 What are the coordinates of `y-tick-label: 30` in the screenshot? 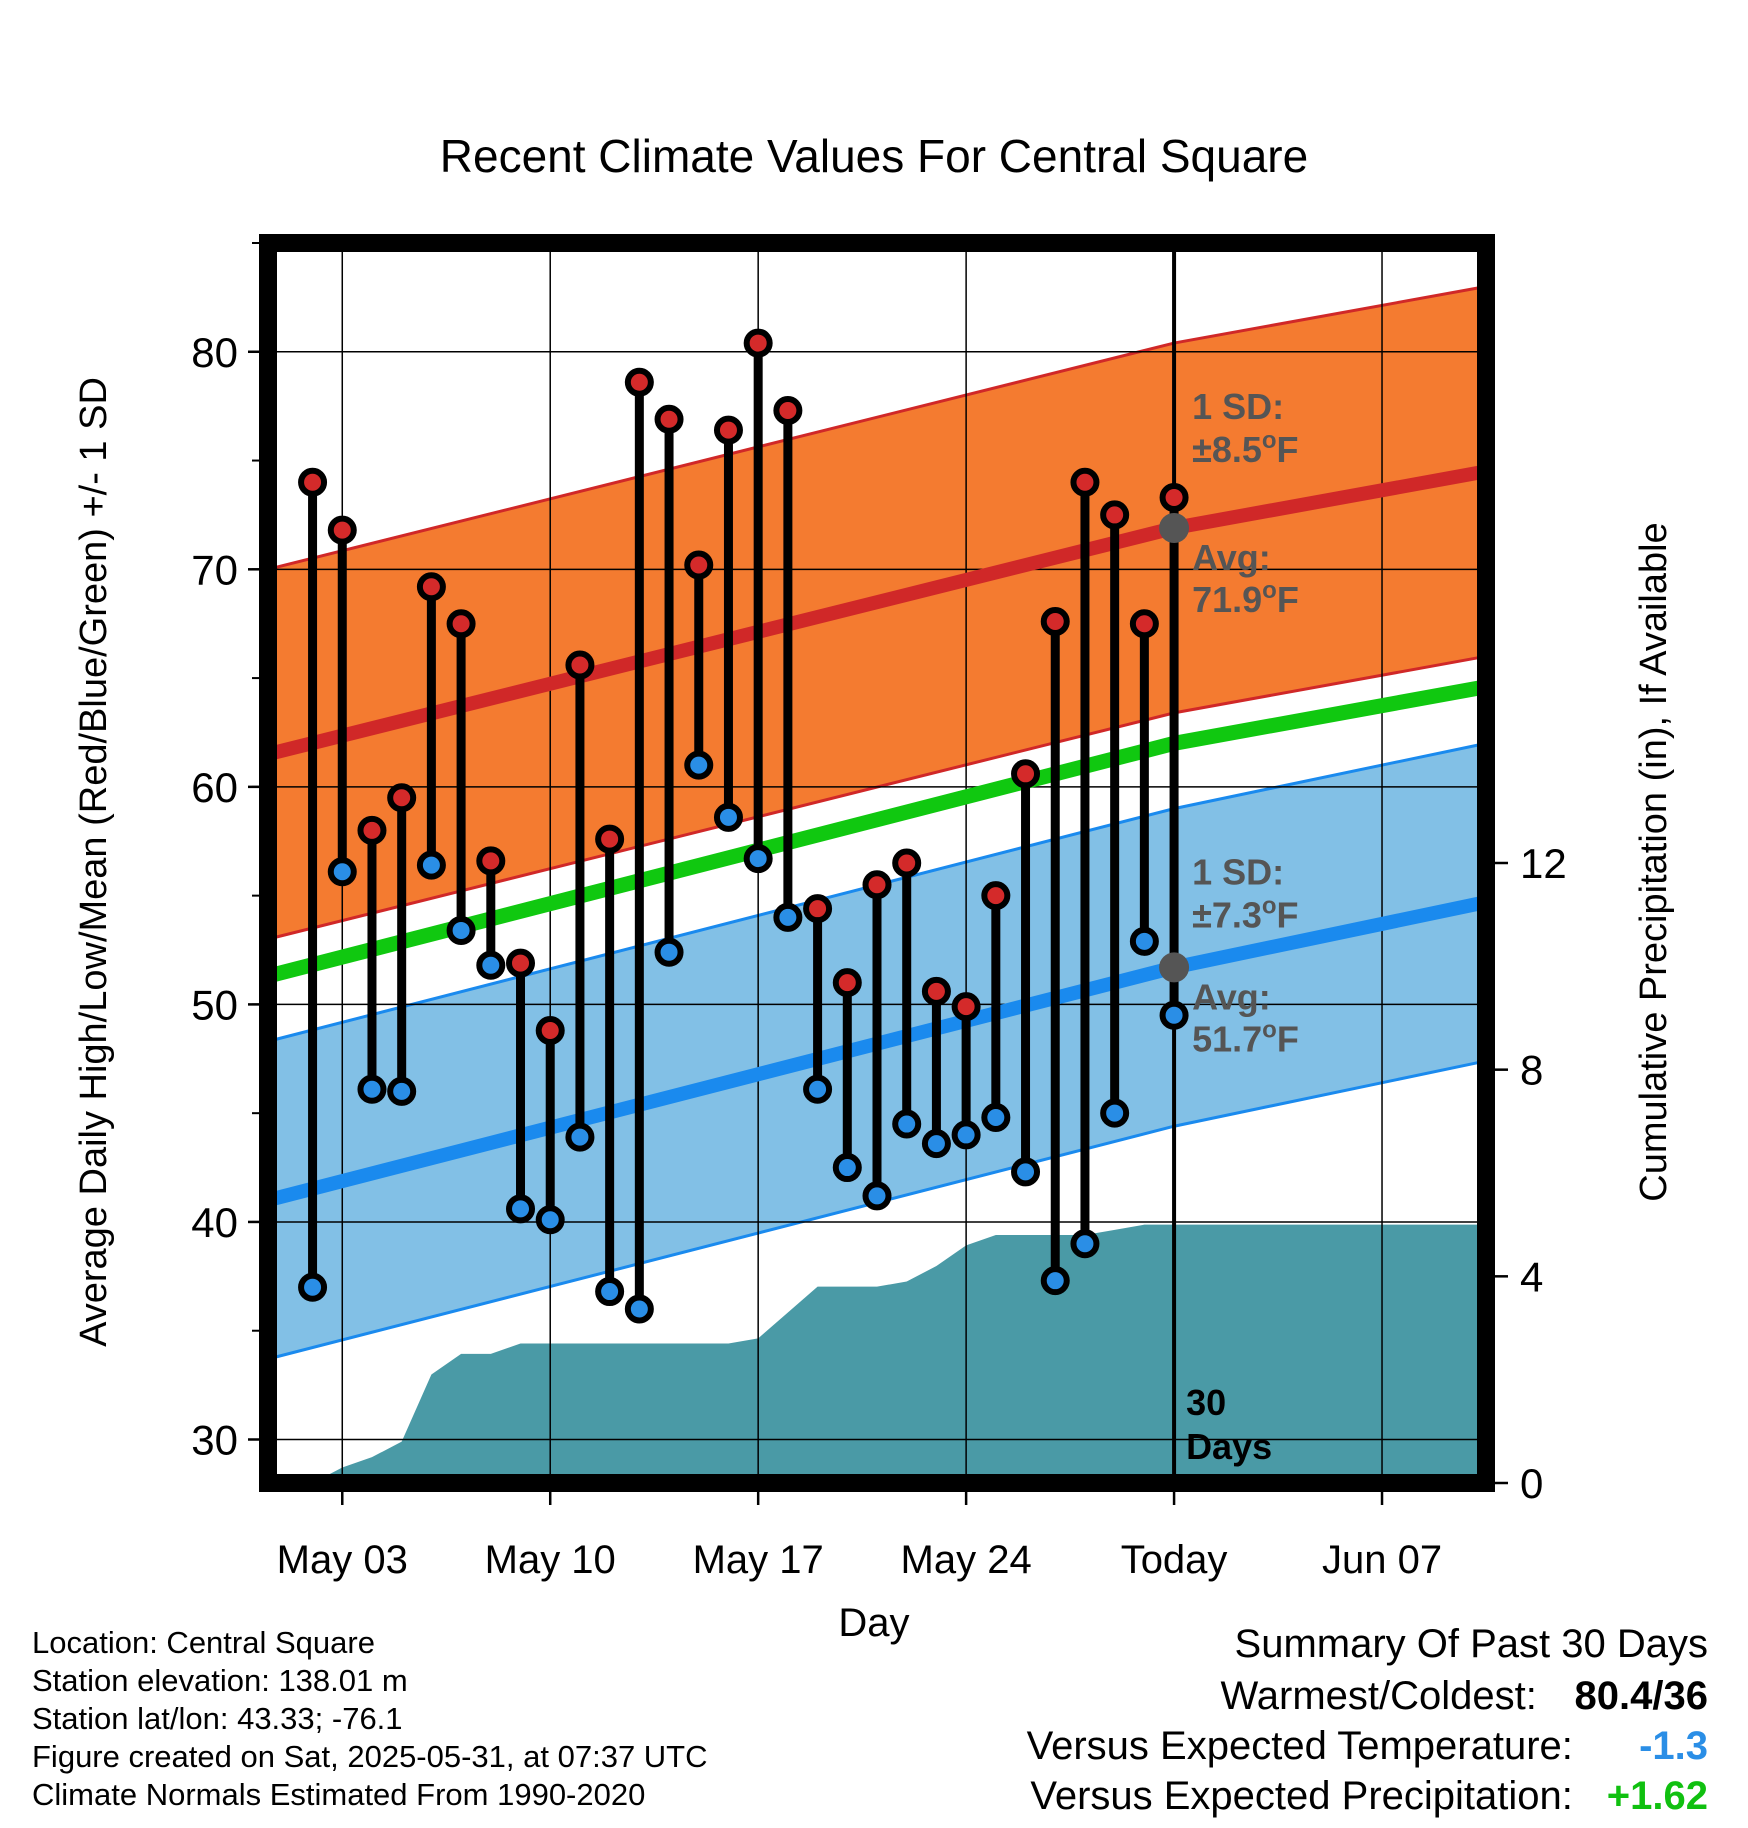 It's located at (214, 1439).